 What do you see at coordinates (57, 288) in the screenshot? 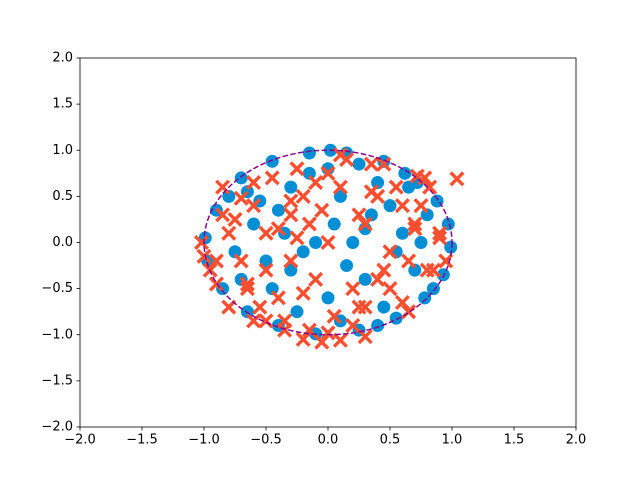
I see `y-tick-label: −0.5` at bounding box center [57, 288].